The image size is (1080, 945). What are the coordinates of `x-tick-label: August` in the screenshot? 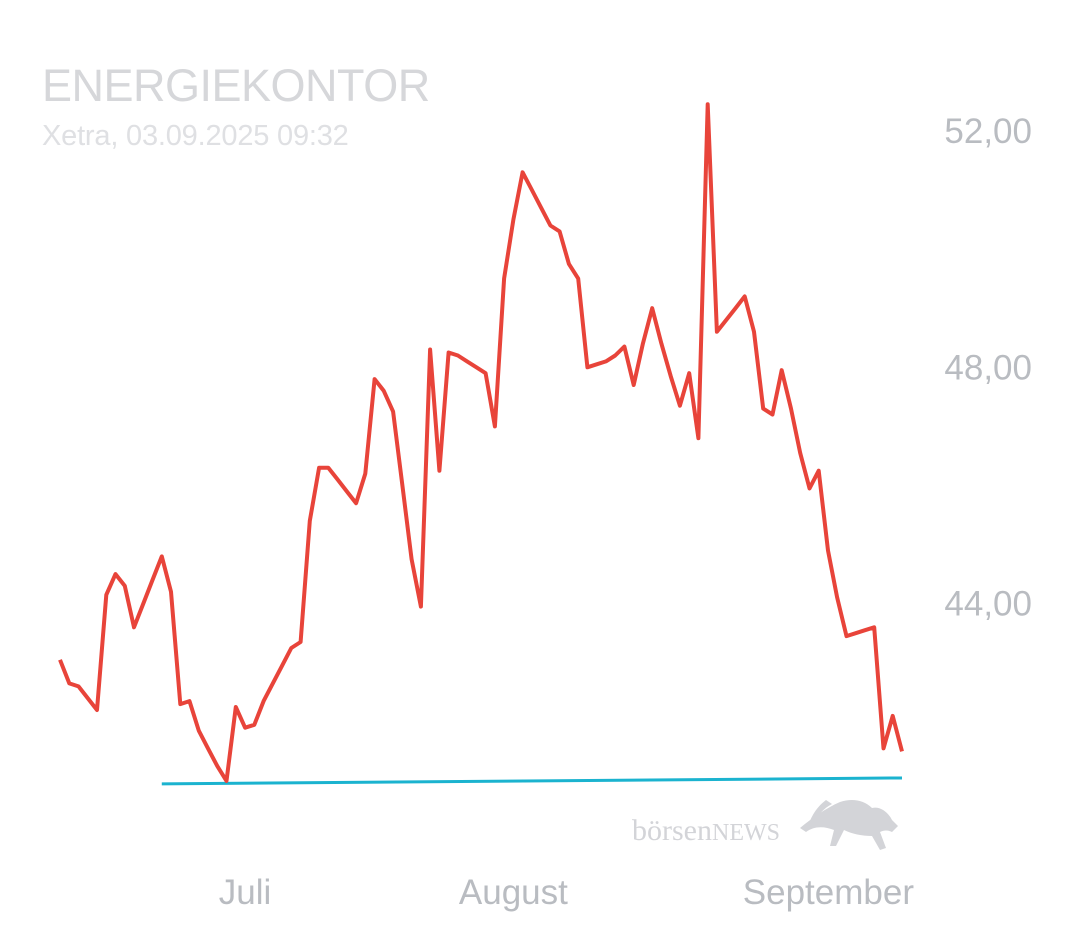 It's located at (513, 892).